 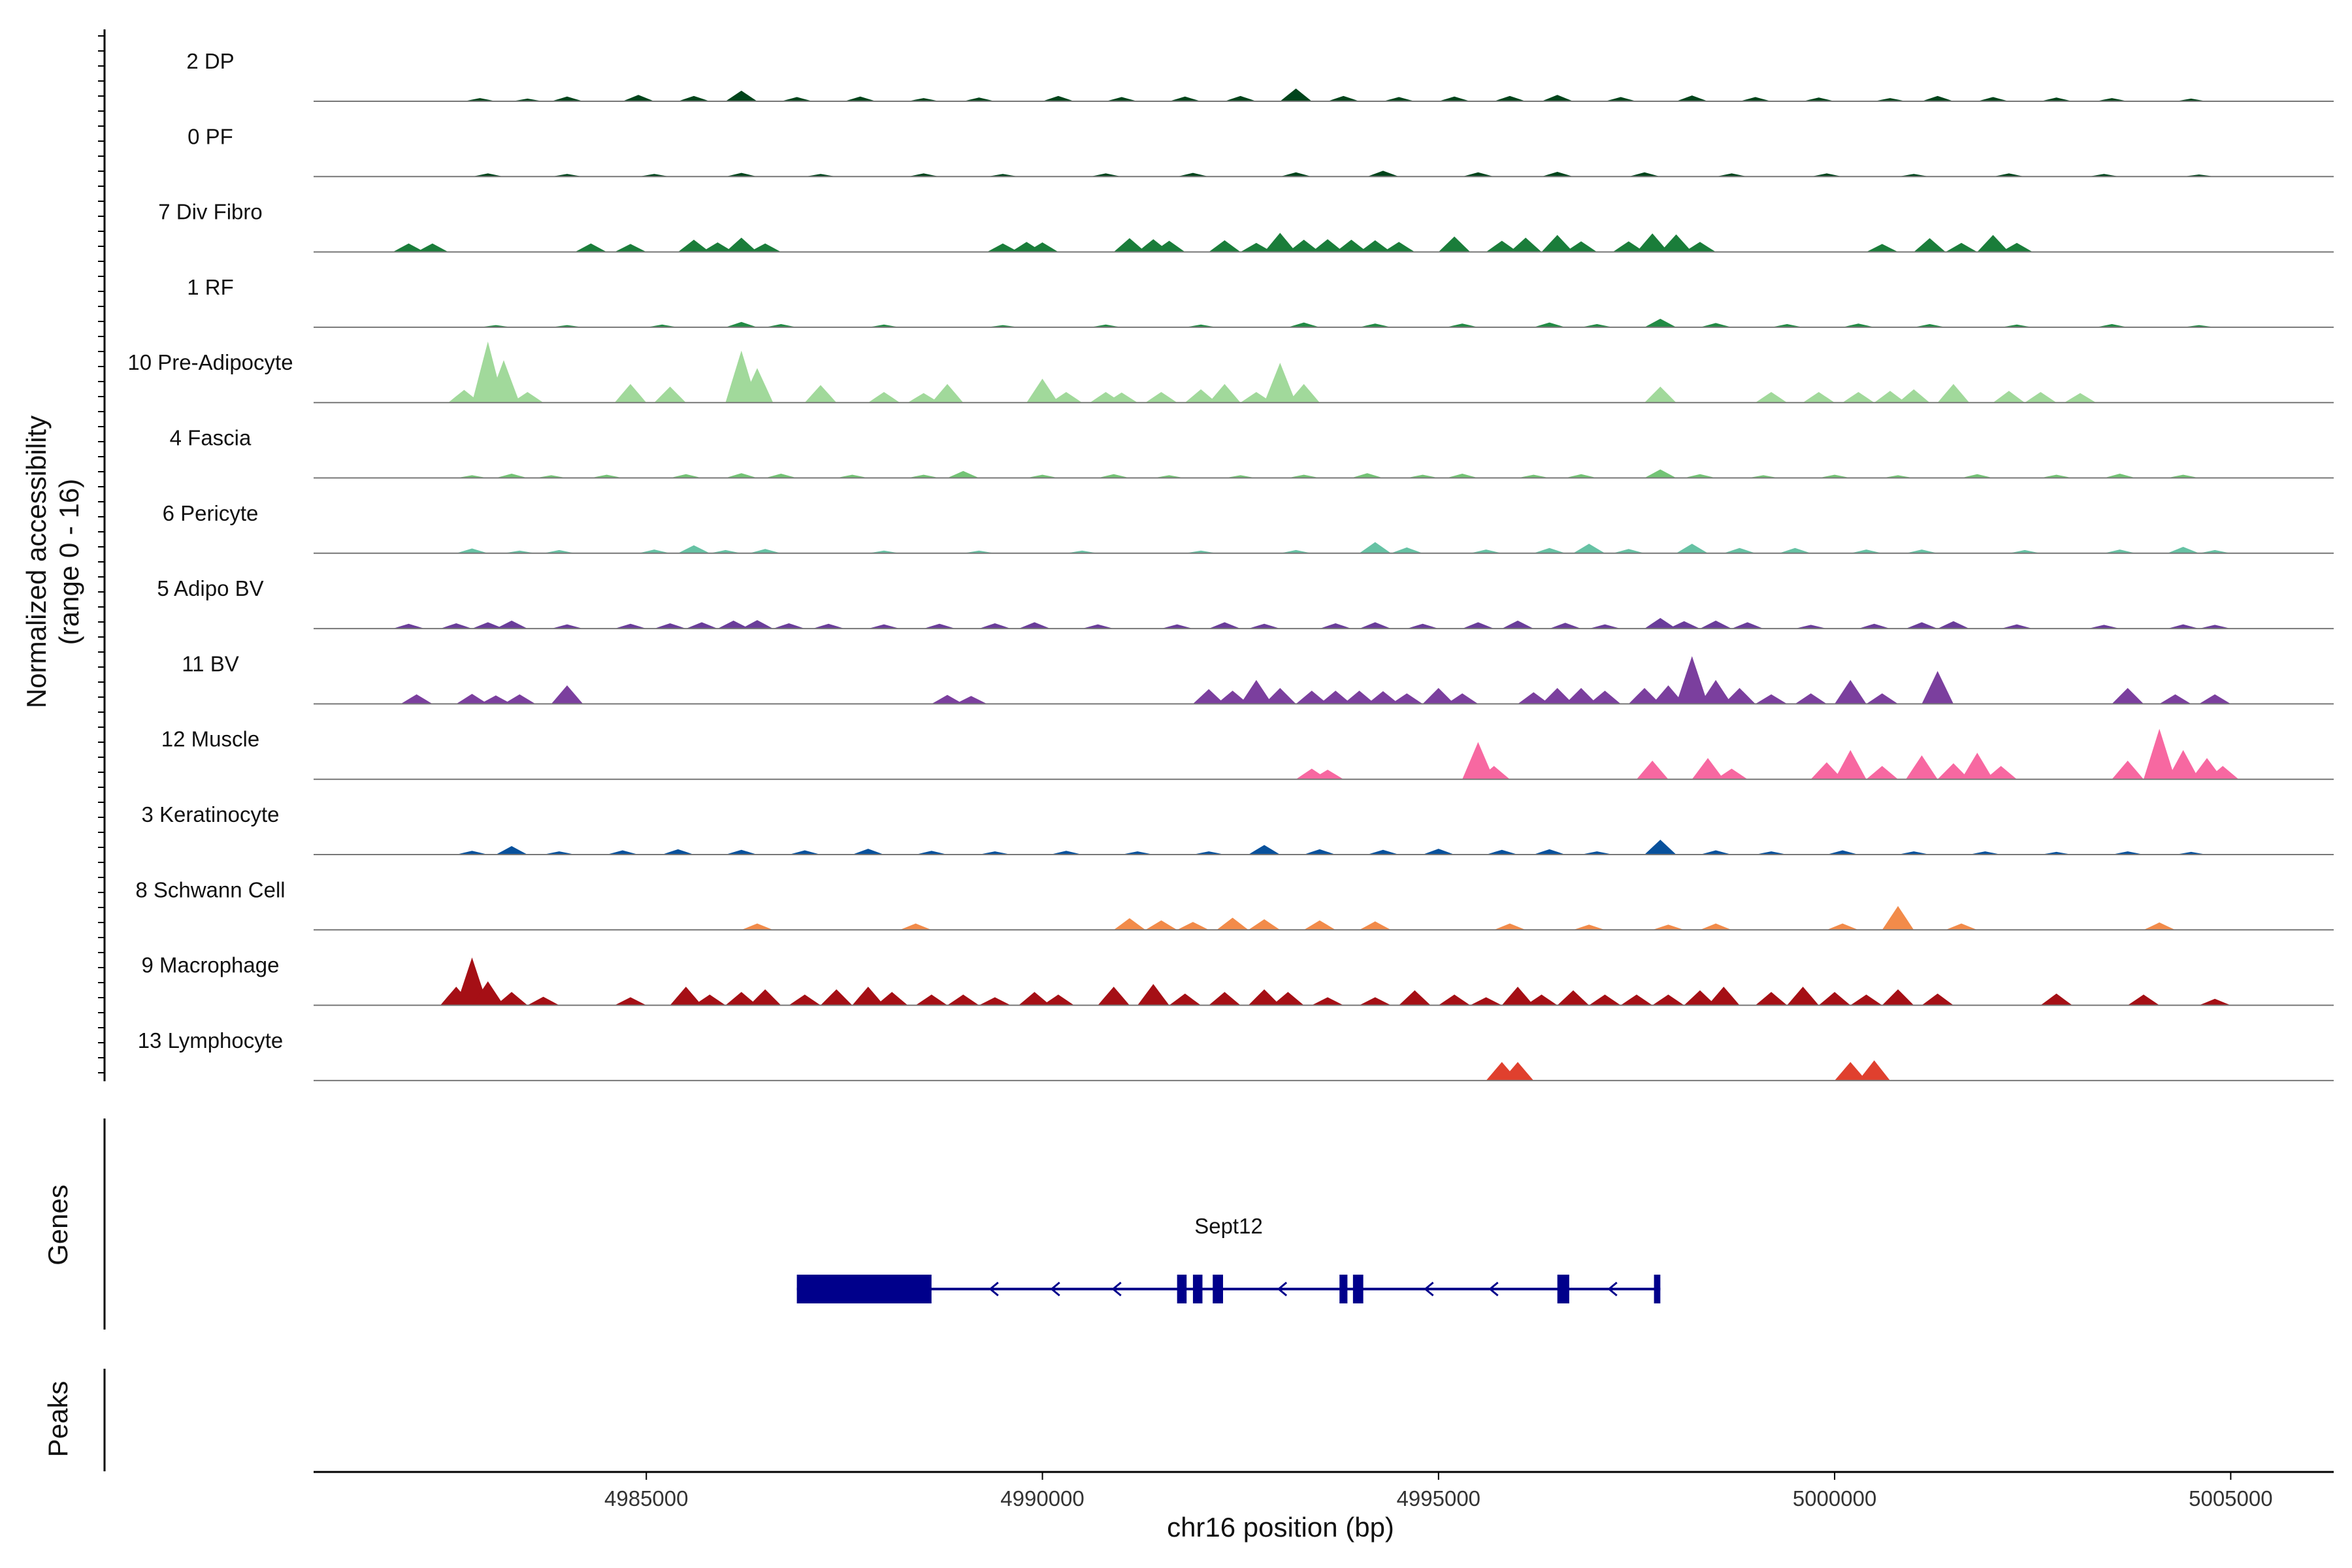 What do you see at coordinates (210, 663) in the screenshot?
I see `track-label: 11 BV` at bounding box center [210, 663].